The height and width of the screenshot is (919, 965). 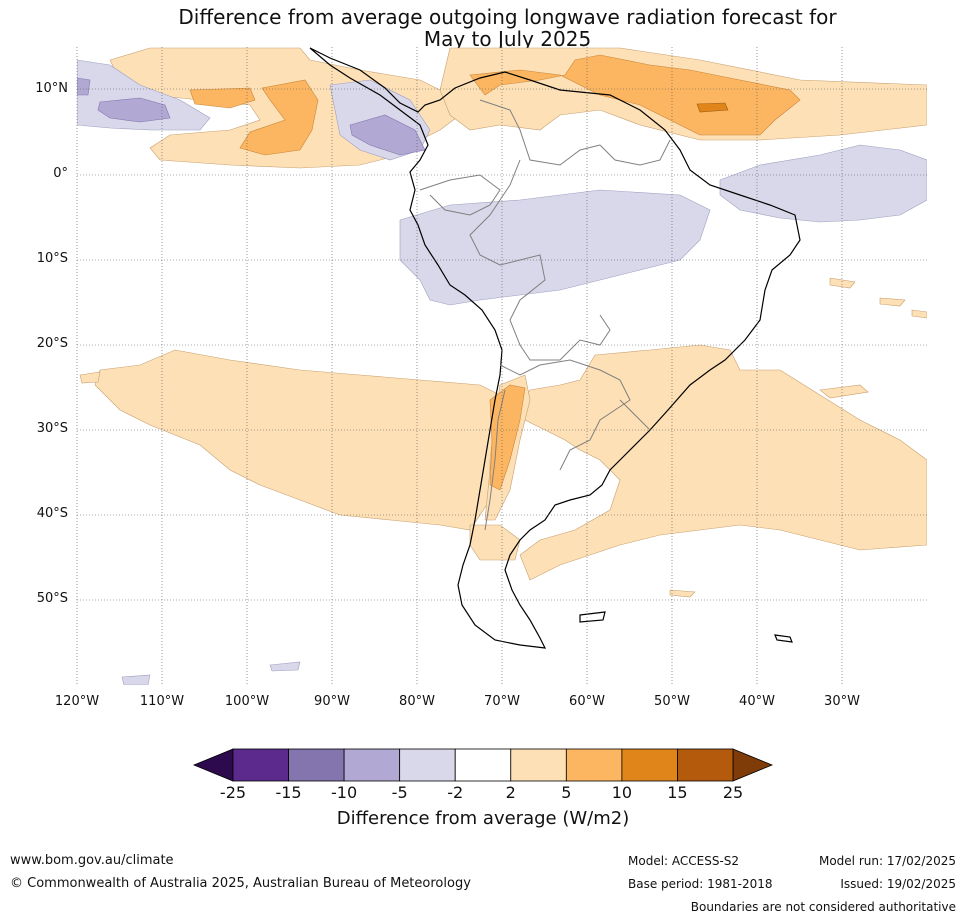 I want to click on colorbar-tick-label: 15, so click(x=677, y=792).